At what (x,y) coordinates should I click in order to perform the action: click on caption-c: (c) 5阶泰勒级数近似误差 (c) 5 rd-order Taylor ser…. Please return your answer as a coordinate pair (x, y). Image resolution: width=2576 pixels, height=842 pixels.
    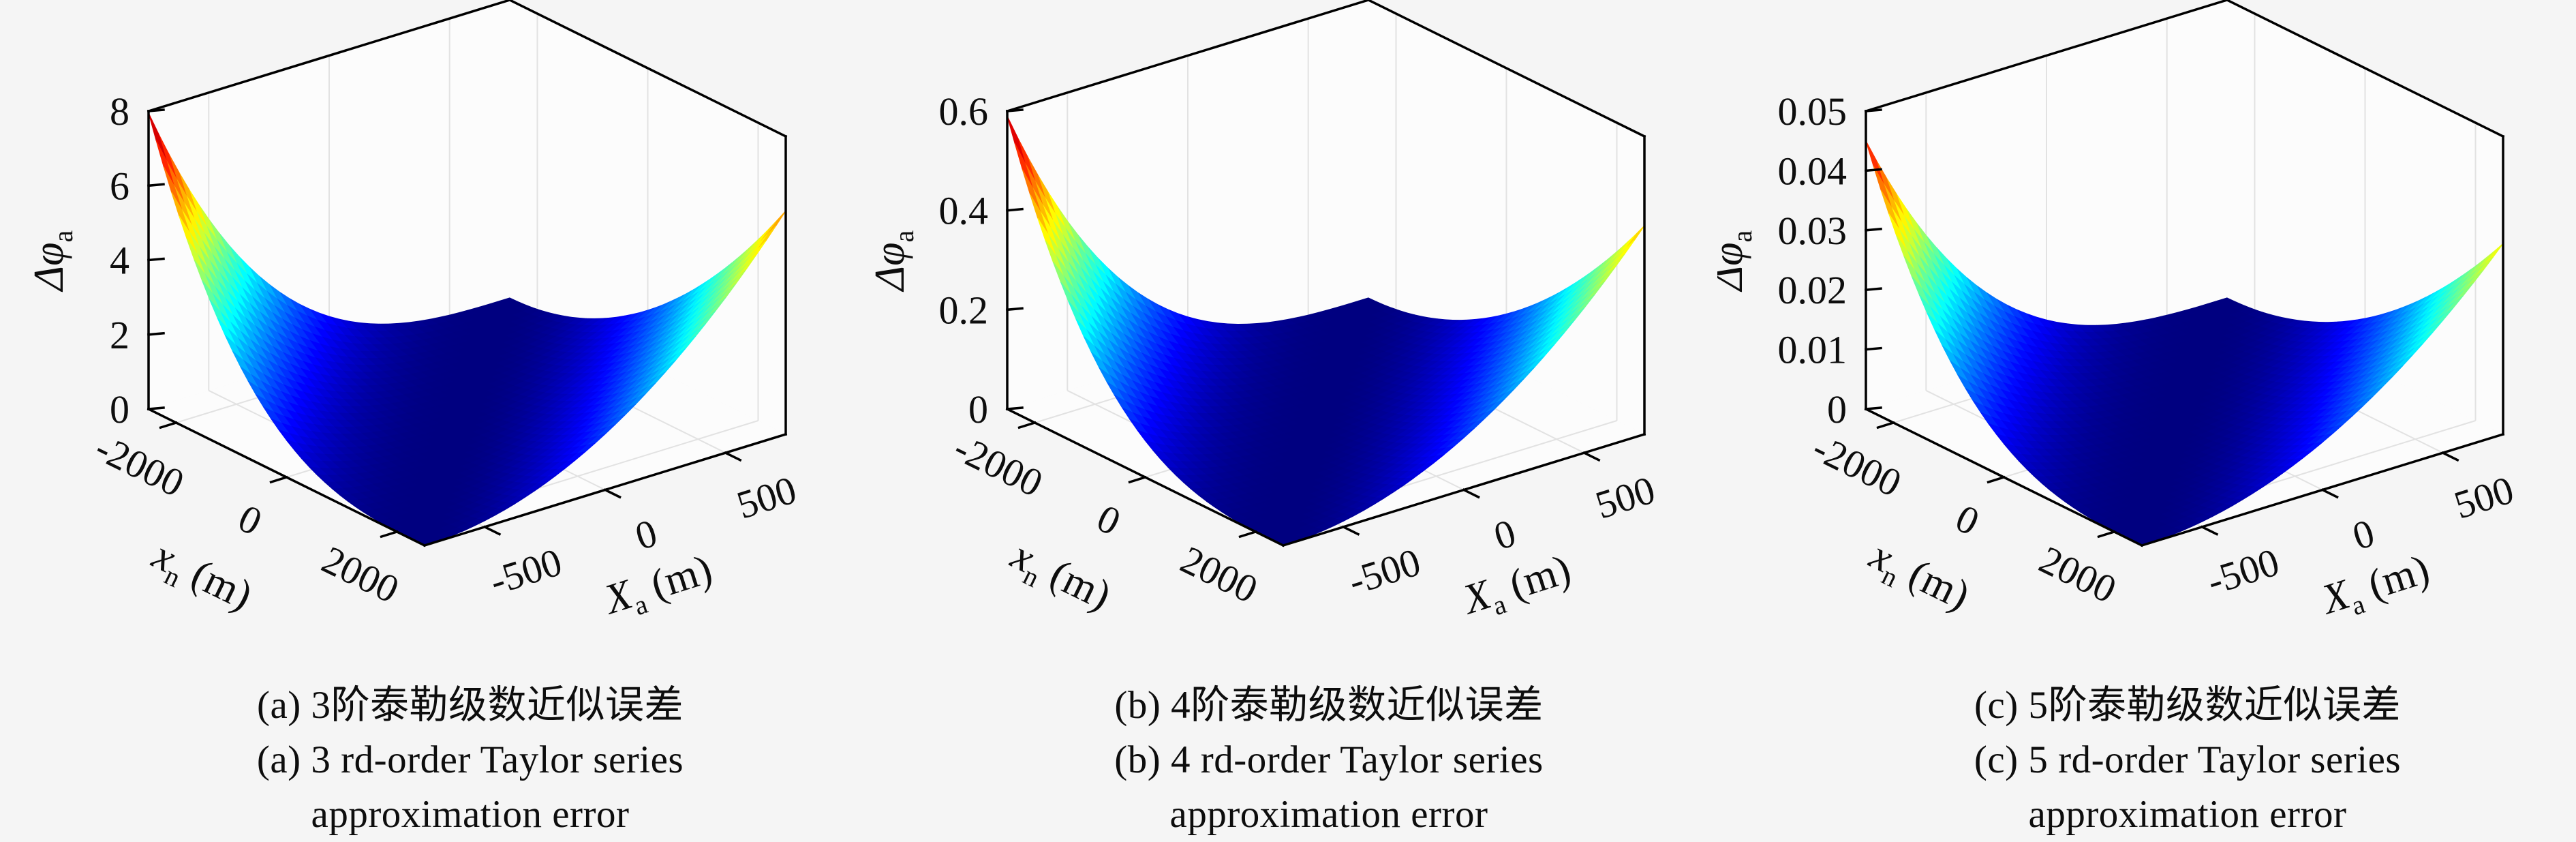
    Looking at the image, I should click on (2184, 760).